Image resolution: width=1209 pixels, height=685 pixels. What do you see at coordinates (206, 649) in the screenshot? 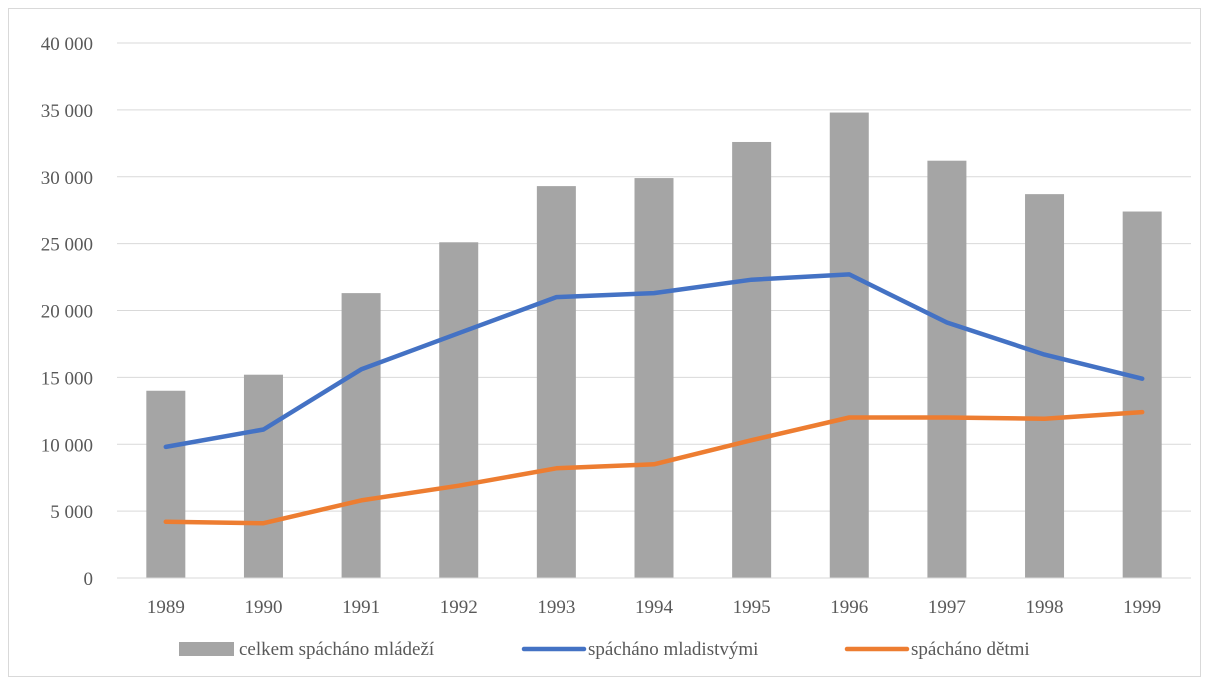
I see `legend-swatch-bar` at bounding box center [206, 649].